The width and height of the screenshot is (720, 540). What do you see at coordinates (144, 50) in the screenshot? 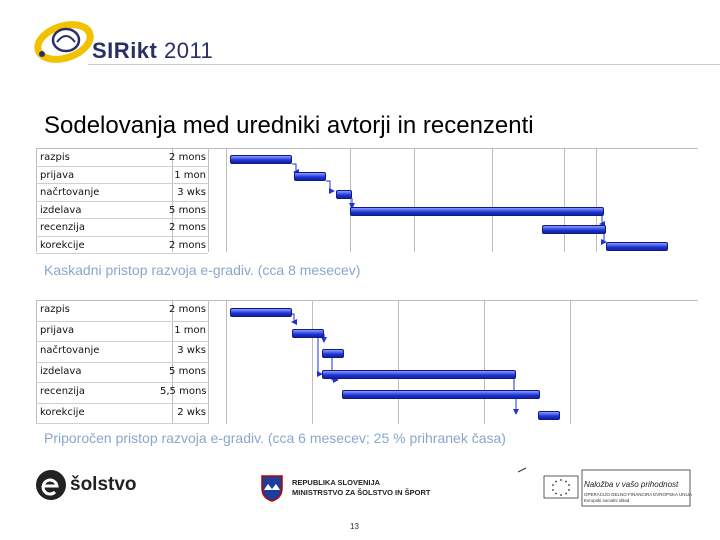
I see `logo-ikt: ikt` at bounding box center [144, 50].